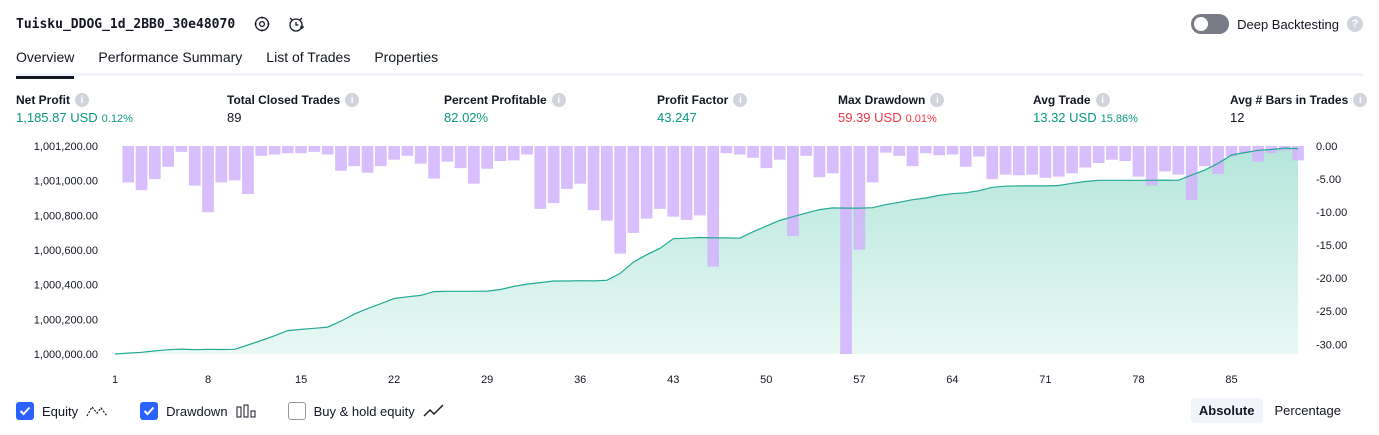  I want to click on toggle-knob, so click(1201, 24).